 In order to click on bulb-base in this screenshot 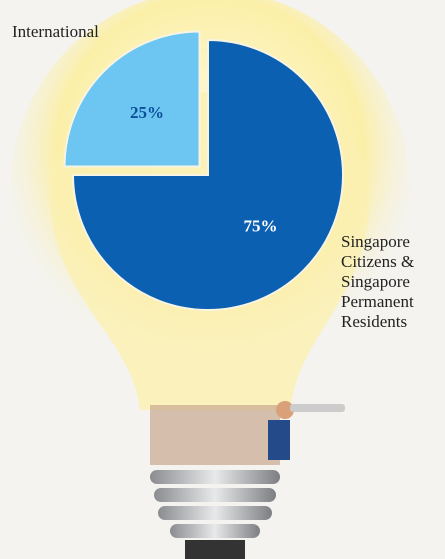, I will do `click(215, 514)`.